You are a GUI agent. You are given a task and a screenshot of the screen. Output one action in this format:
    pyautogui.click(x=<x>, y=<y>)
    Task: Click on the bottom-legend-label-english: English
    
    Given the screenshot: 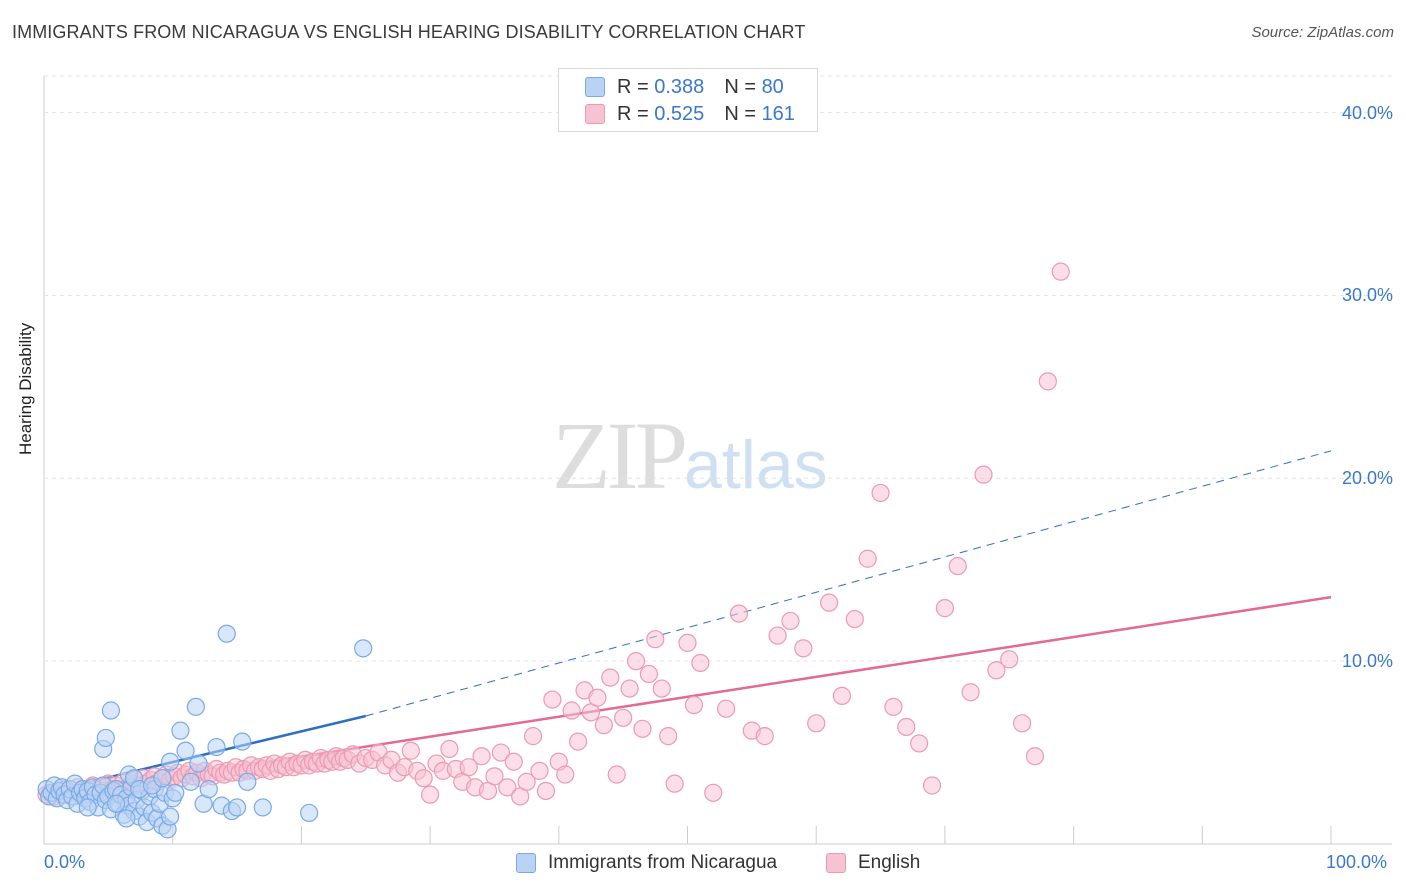 What is the action you would take?
    pyautogui.click(x=889, y=862)
    